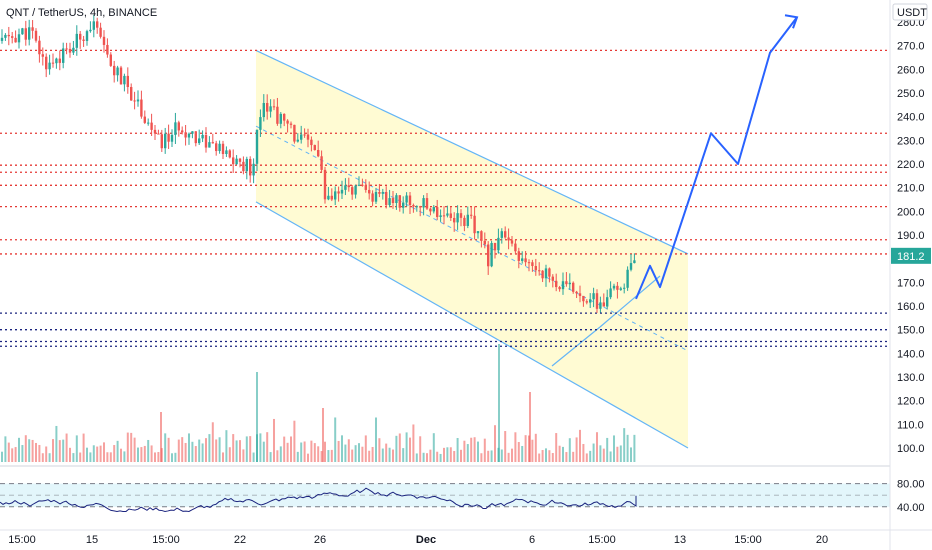 This screenshot has width=932, height=550. Describe the element at coordinates (911, 307) in the screenshot. I see `price-tick-label: 160.0` at that location.